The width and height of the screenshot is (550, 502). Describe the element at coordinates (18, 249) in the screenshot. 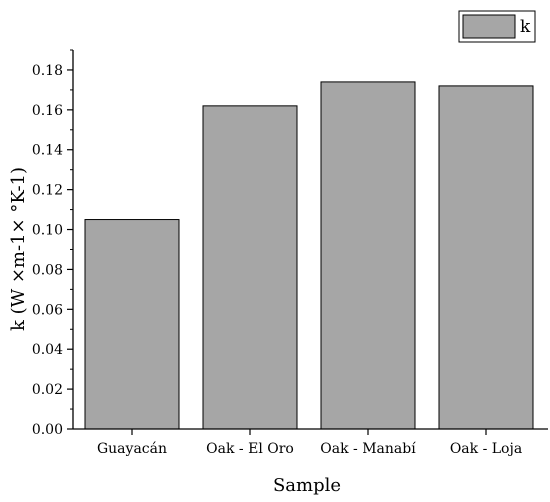

I see `y-axis-title: k (W ×m-1× °K-1)` at that location.